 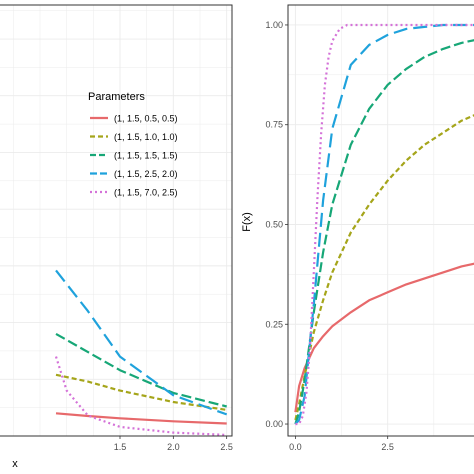 I want to click on right-y-axis-label: F(x), so click(x=247, y=222).